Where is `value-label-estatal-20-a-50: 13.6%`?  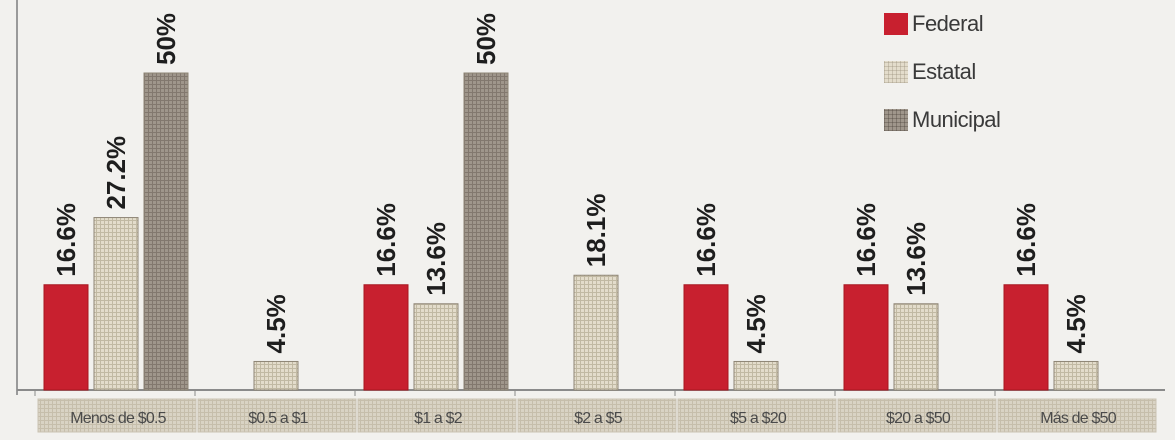
value-label-estatal-20-a-50: 13.6% is located at coordinates (916, 259).